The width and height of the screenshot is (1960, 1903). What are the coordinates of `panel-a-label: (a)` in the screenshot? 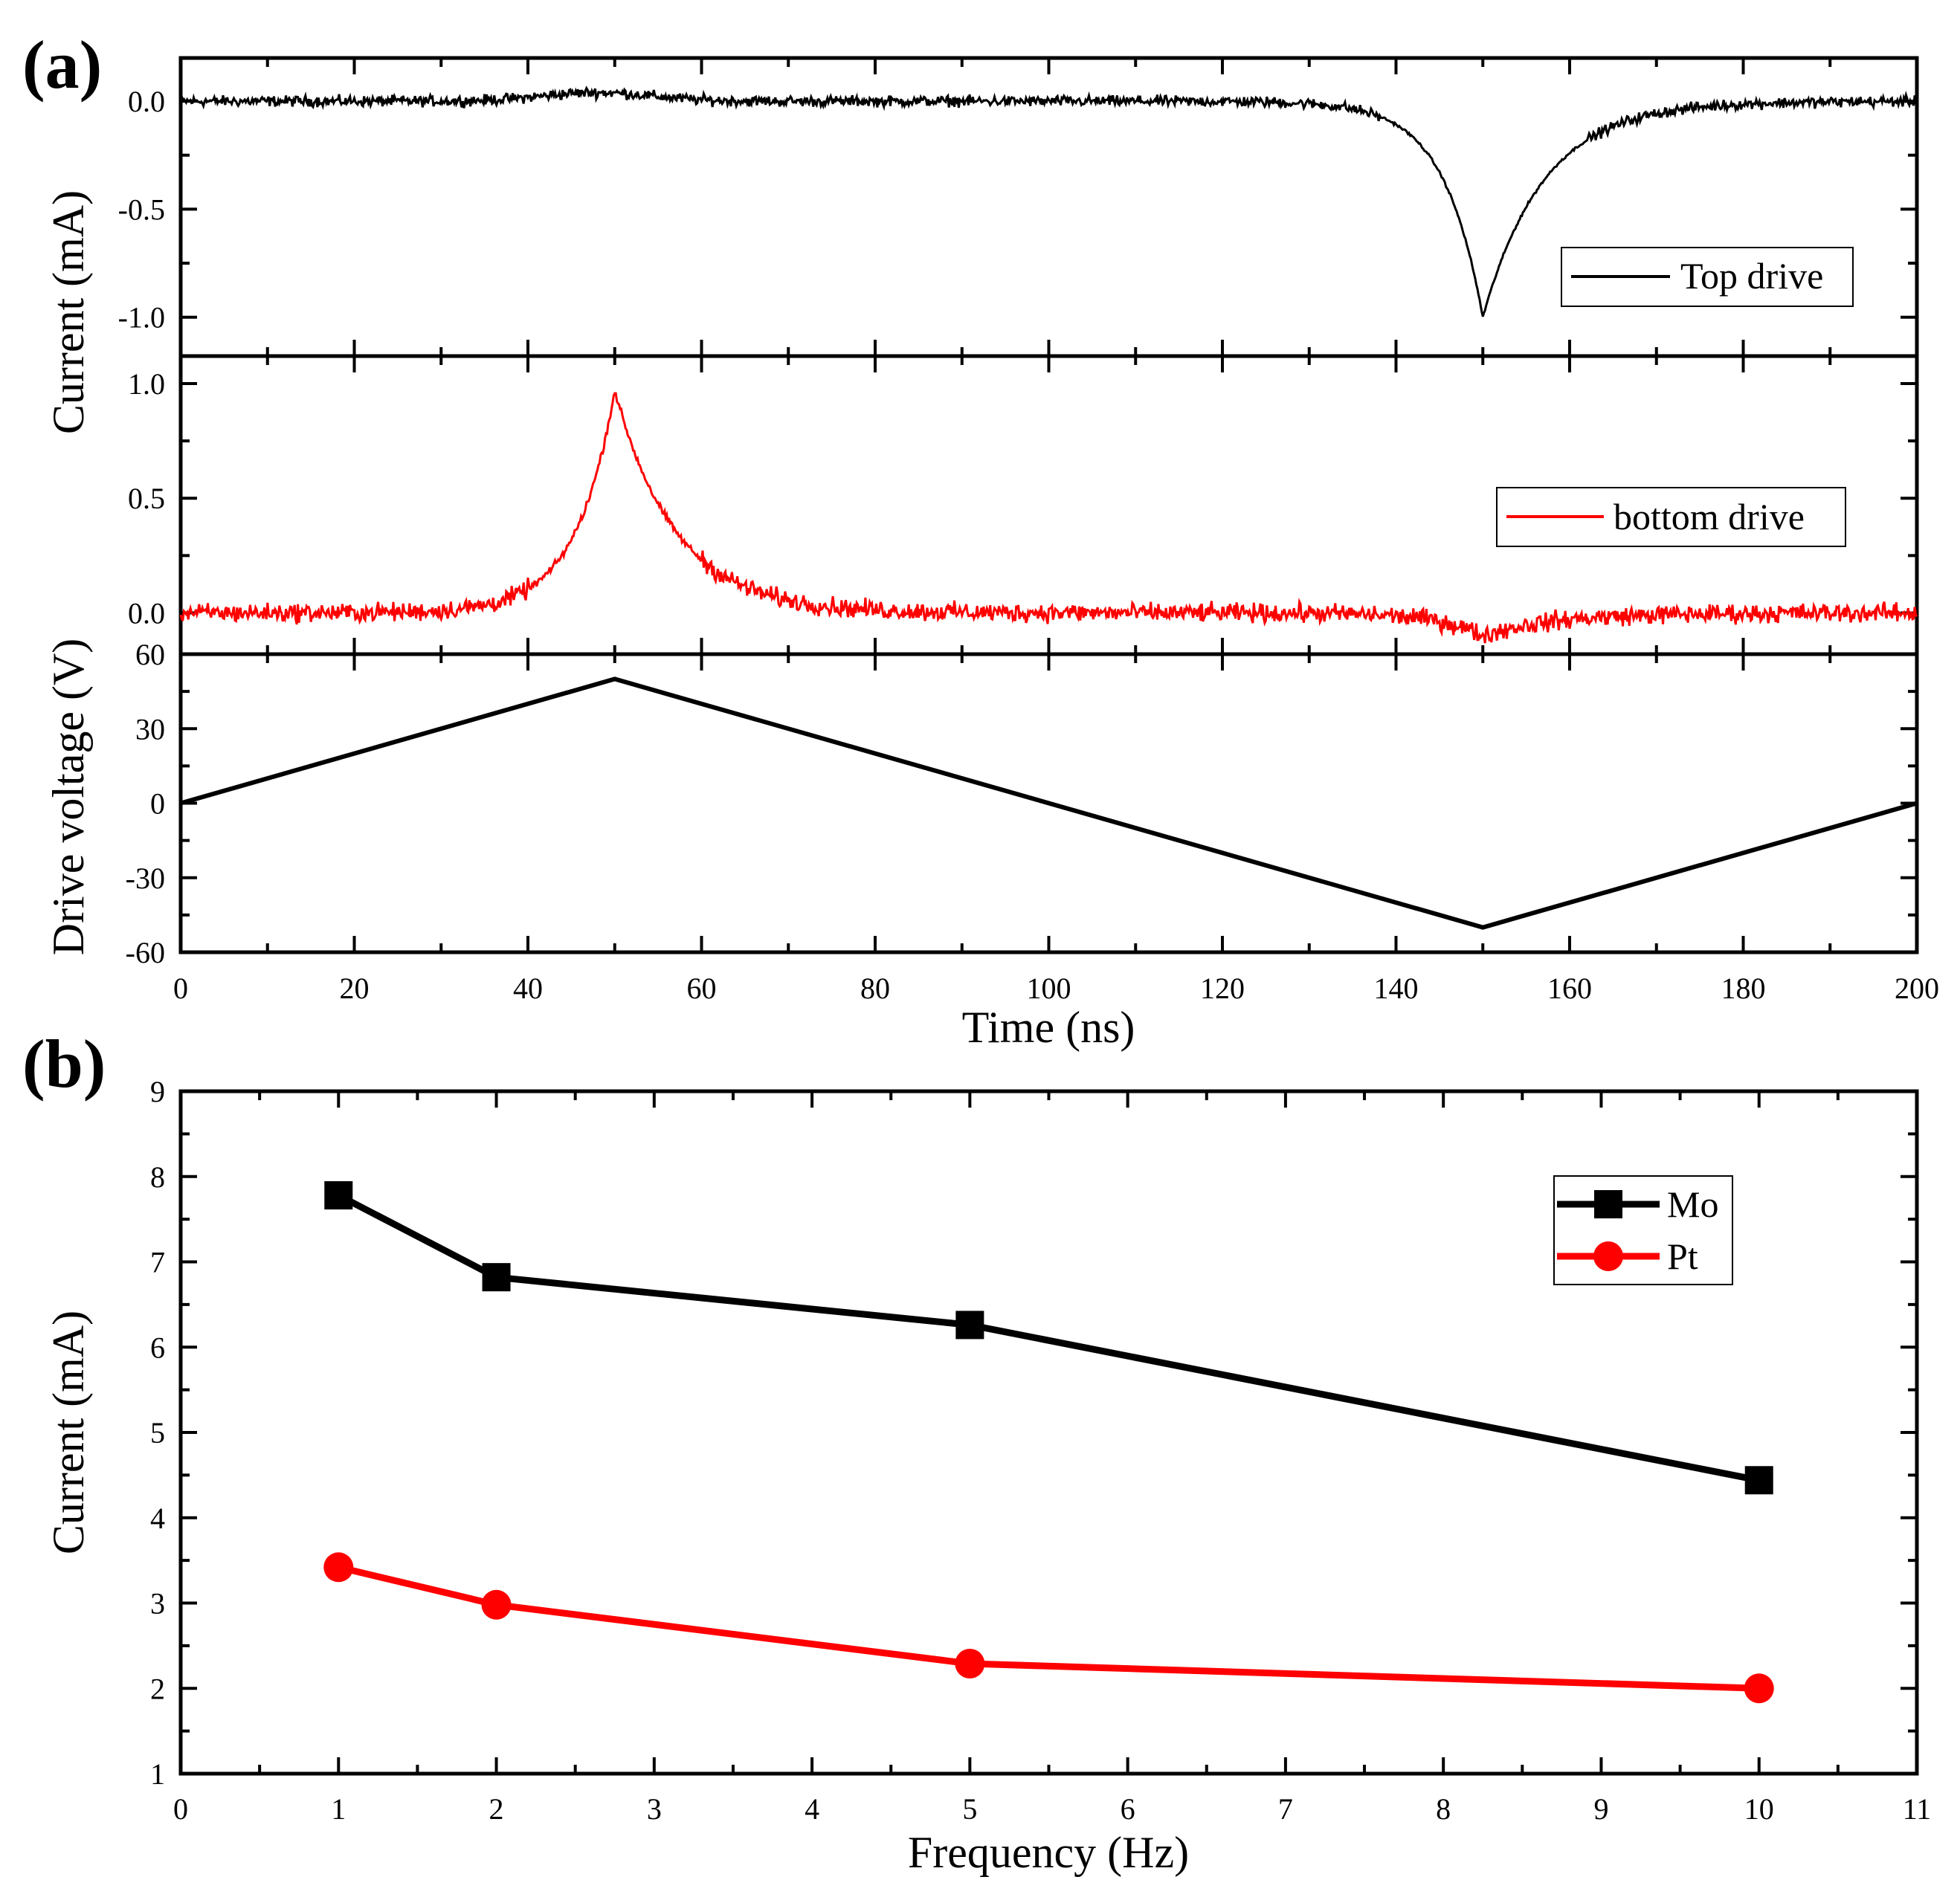 It's located at (62, 65).